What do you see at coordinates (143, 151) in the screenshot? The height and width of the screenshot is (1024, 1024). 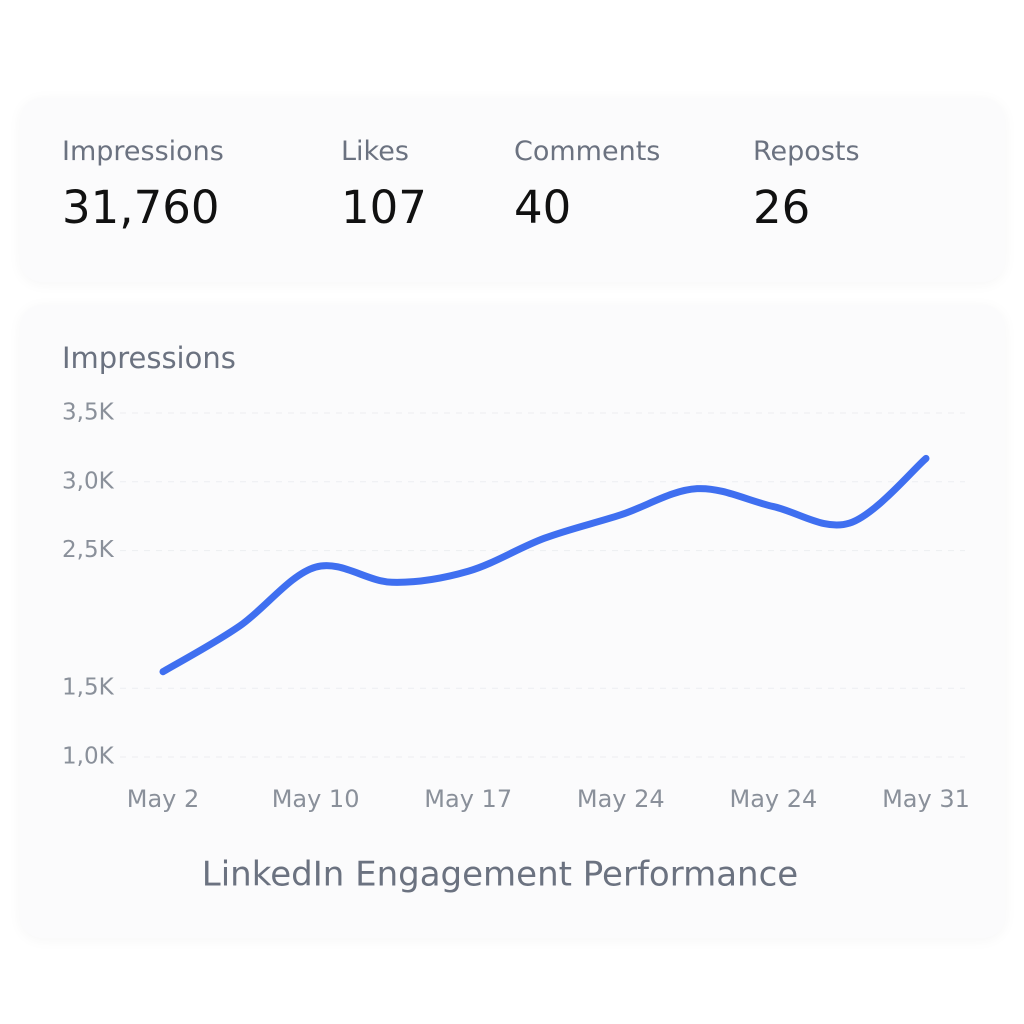 I see `stat-label: Impressions` at bounding box center [143, 151].